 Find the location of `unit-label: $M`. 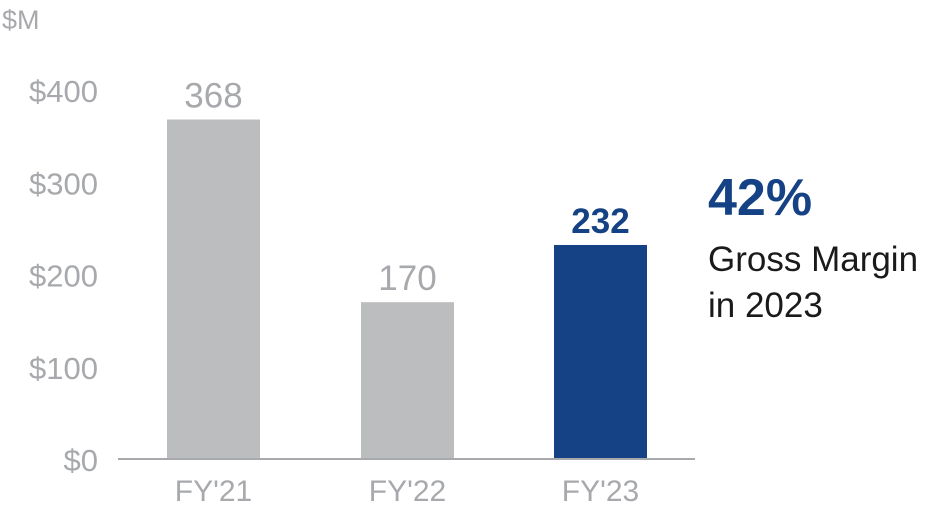

unit-label: $M is located at coordinates (21, 20).